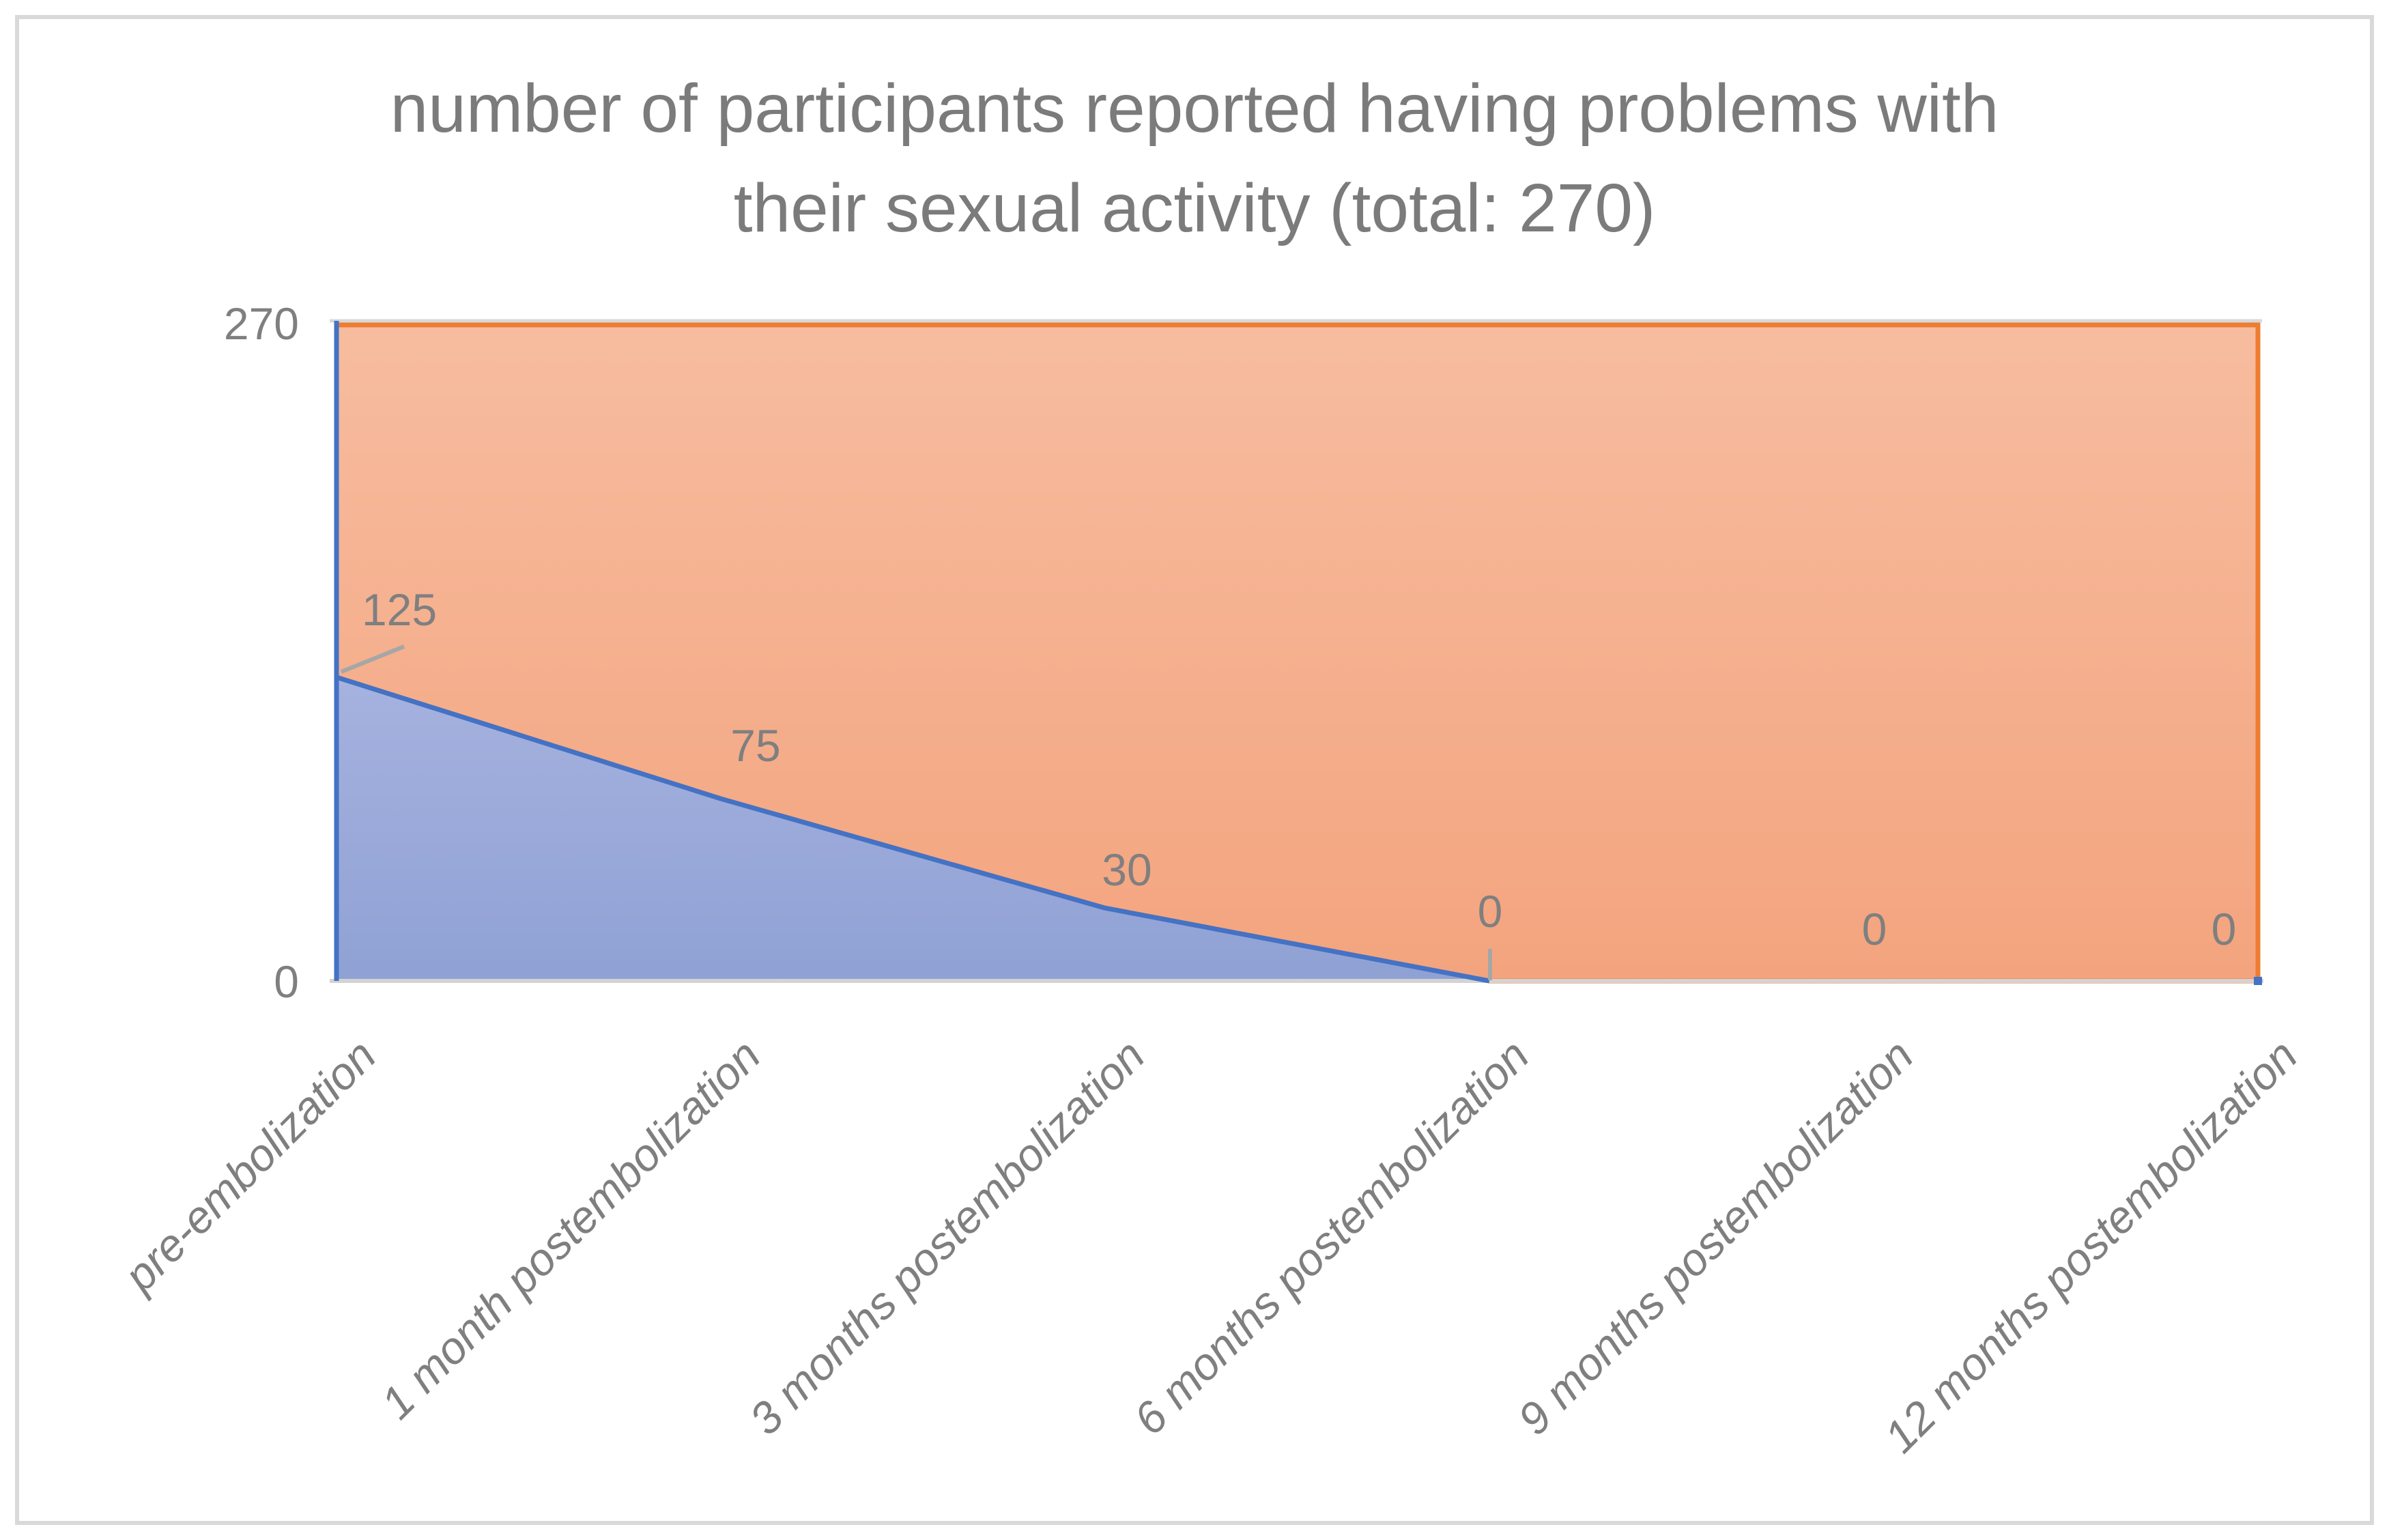 This screenshot has width=2389, height=1540. Describe the element at coordinates (2258, 981) in the screenshot. I see `series-problems-endpoint` at that location.